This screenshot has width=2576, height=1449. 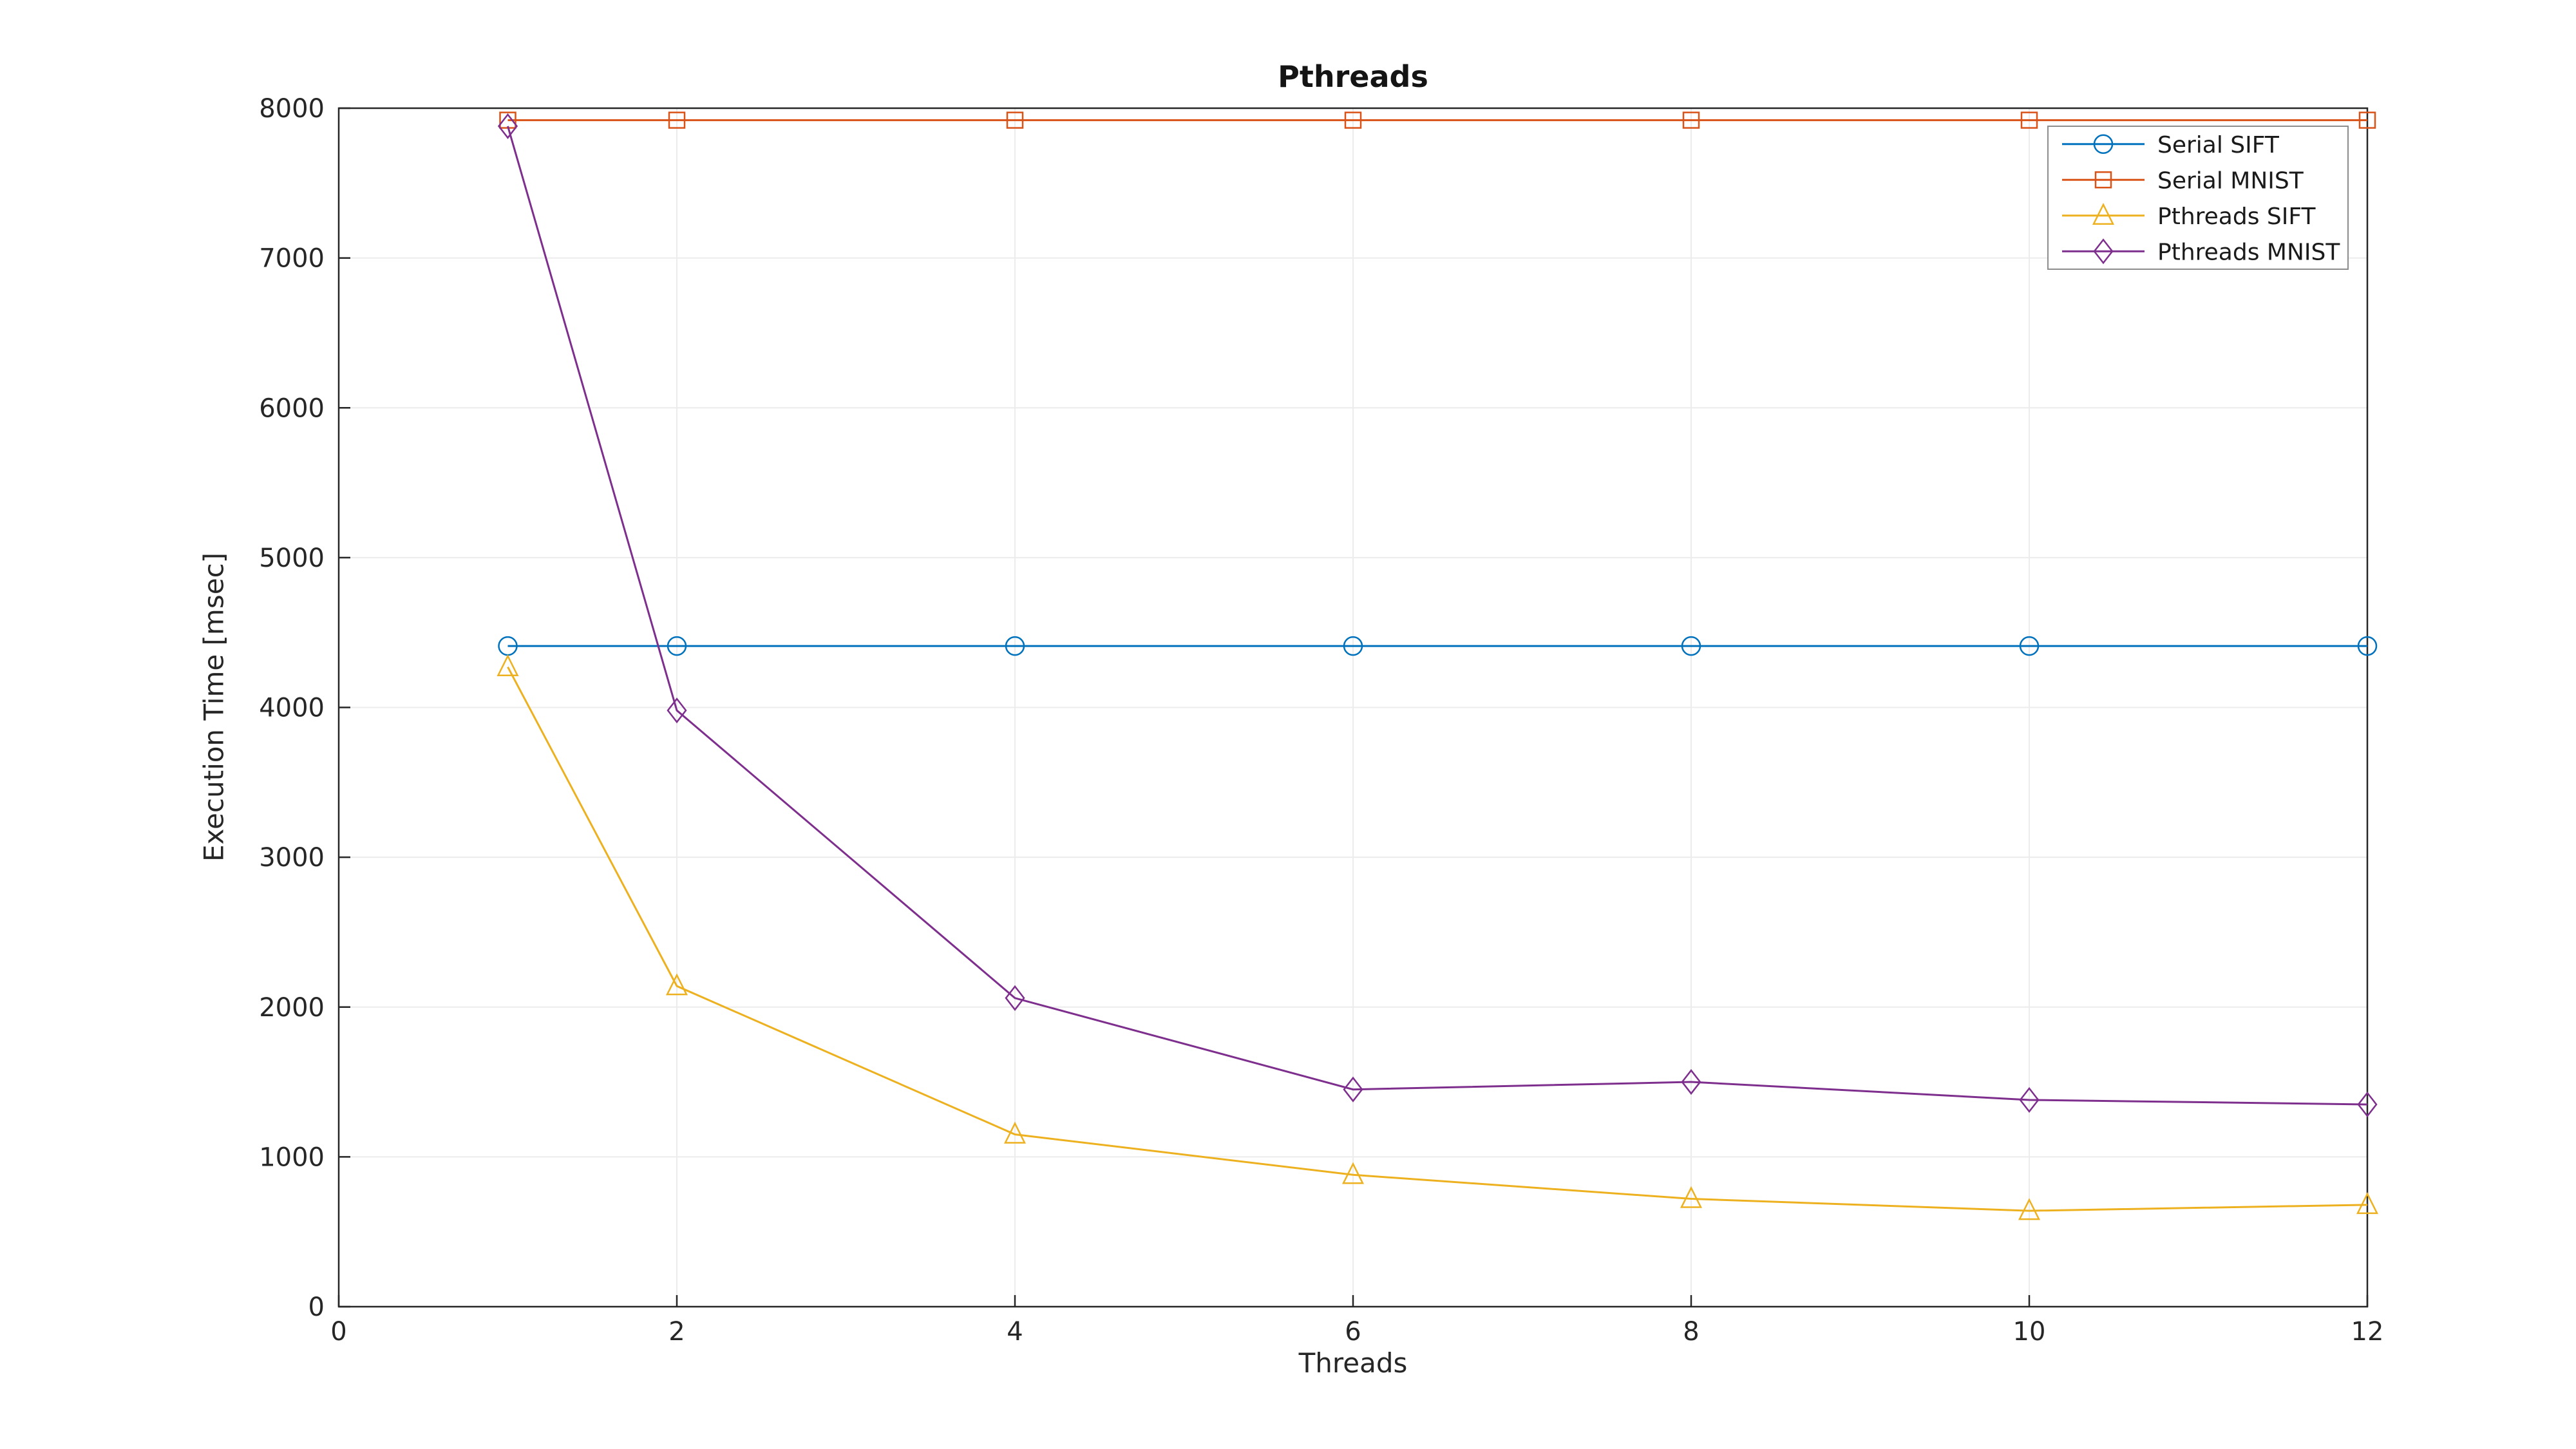 What do you see at coordinates (292, 1008) in the screenshot?
I see `y-tick-label: 2000` at bounding box center [292, 1008].